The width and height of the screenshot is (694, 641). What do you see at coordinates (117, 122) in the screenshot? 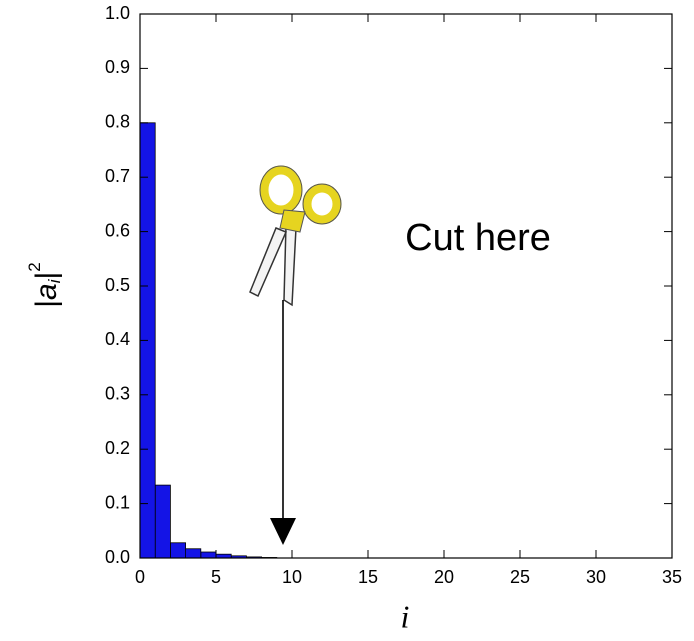
I see `y-tick-label: 0.8` at bounding box center [117, 122].